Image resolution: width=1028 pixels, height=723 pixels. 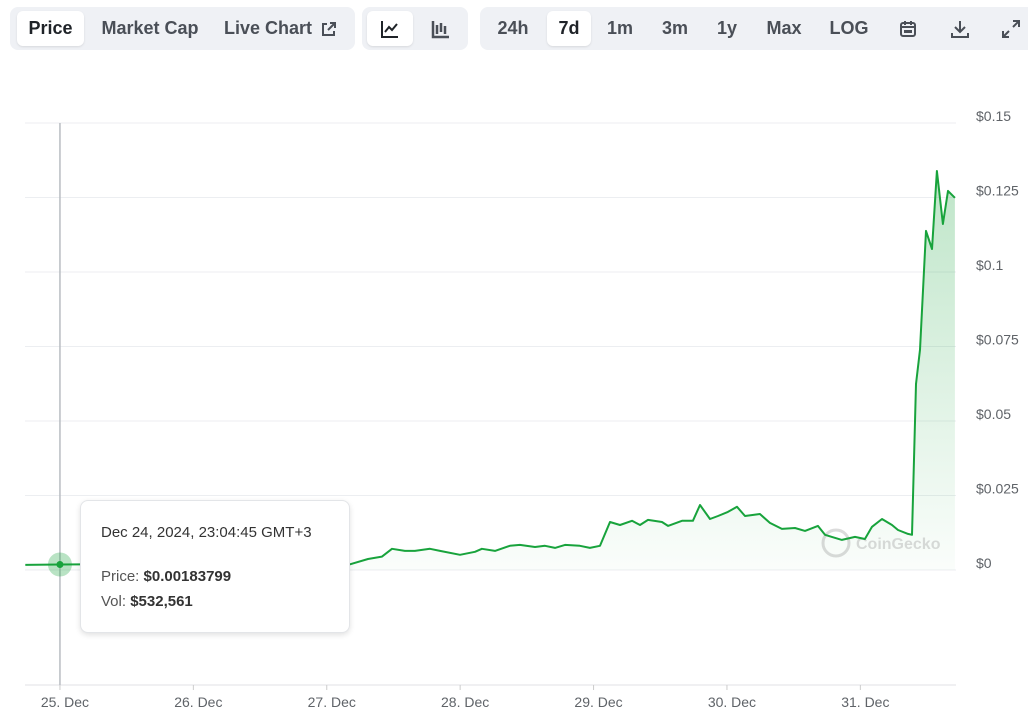 What do you see at coordinates (908, 29) in the screenshot?
I see `calendar-button` at bounding box center [908, 29].